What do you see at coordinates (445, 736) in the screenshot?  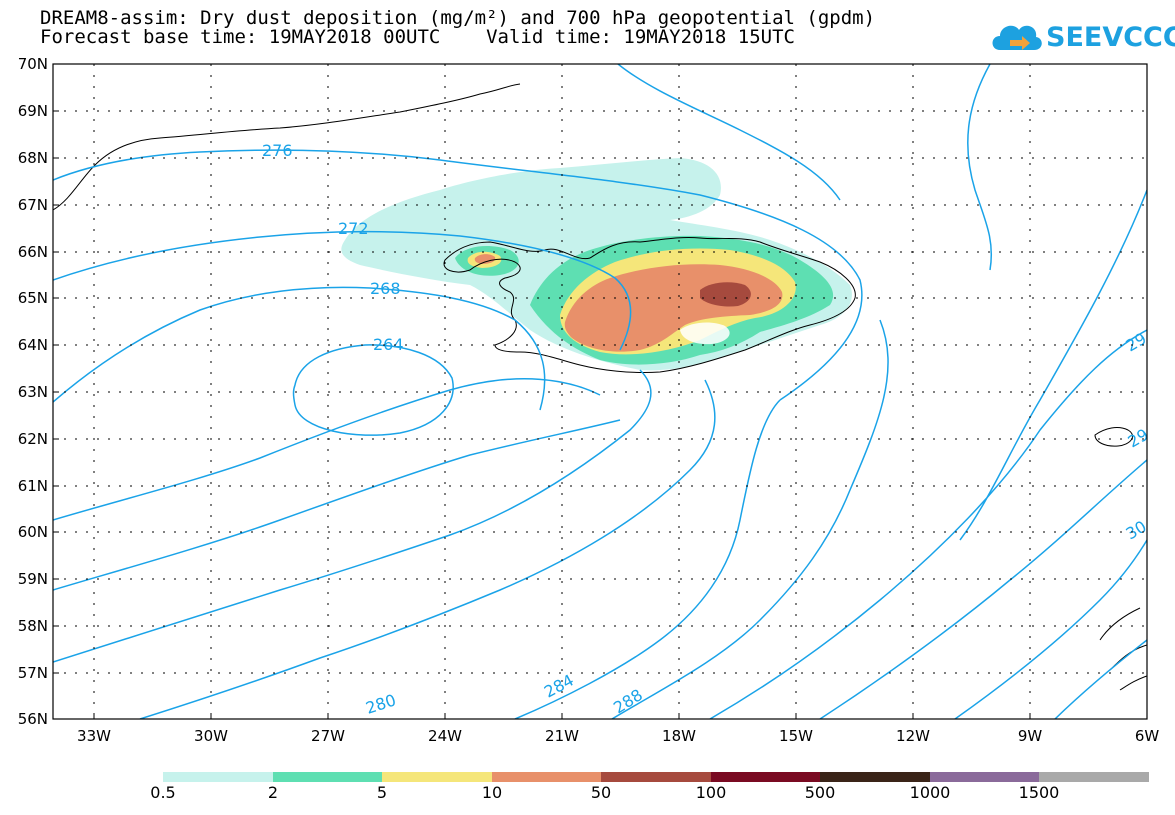 I see `lon-label-24W: 24W` at bounding box center [445, 736].